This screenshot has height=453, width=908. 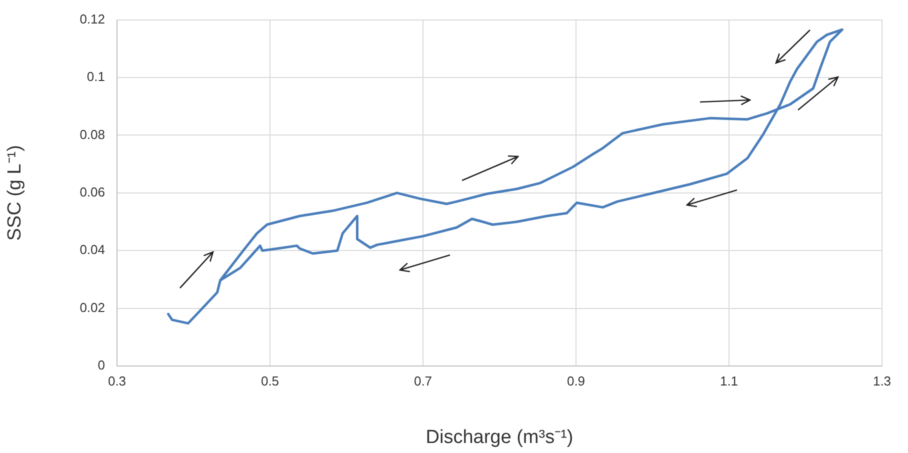 I want to click on x-tick-label: 0.5, so click(x=270, y=380).